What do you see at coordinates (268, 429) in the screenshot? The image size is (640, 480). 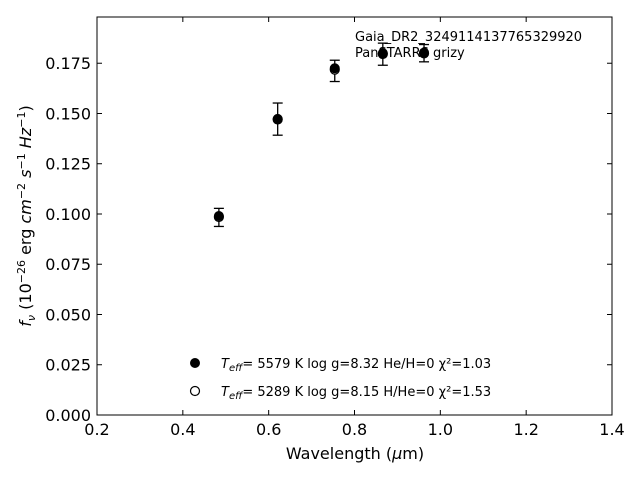 I see `x-tick-label: 0.6` at bounding box center [268, 429].